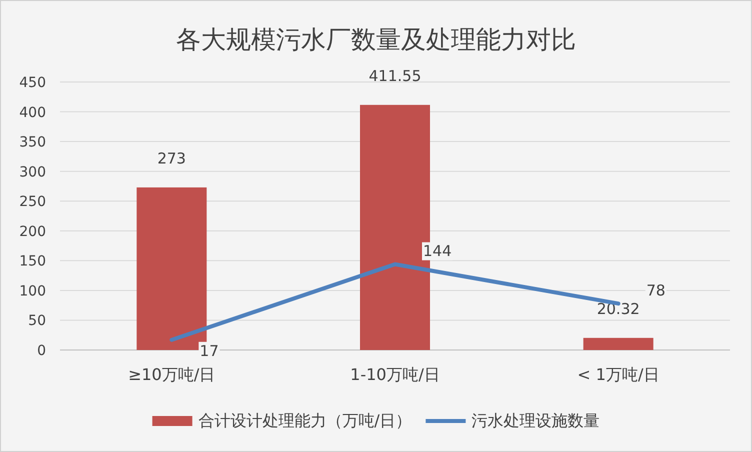 The width and height of the screenshot is (752, 452). Describe the element at coordinates (32, 291) in the screenshot. I see `y-tick-label: 100` at that location.